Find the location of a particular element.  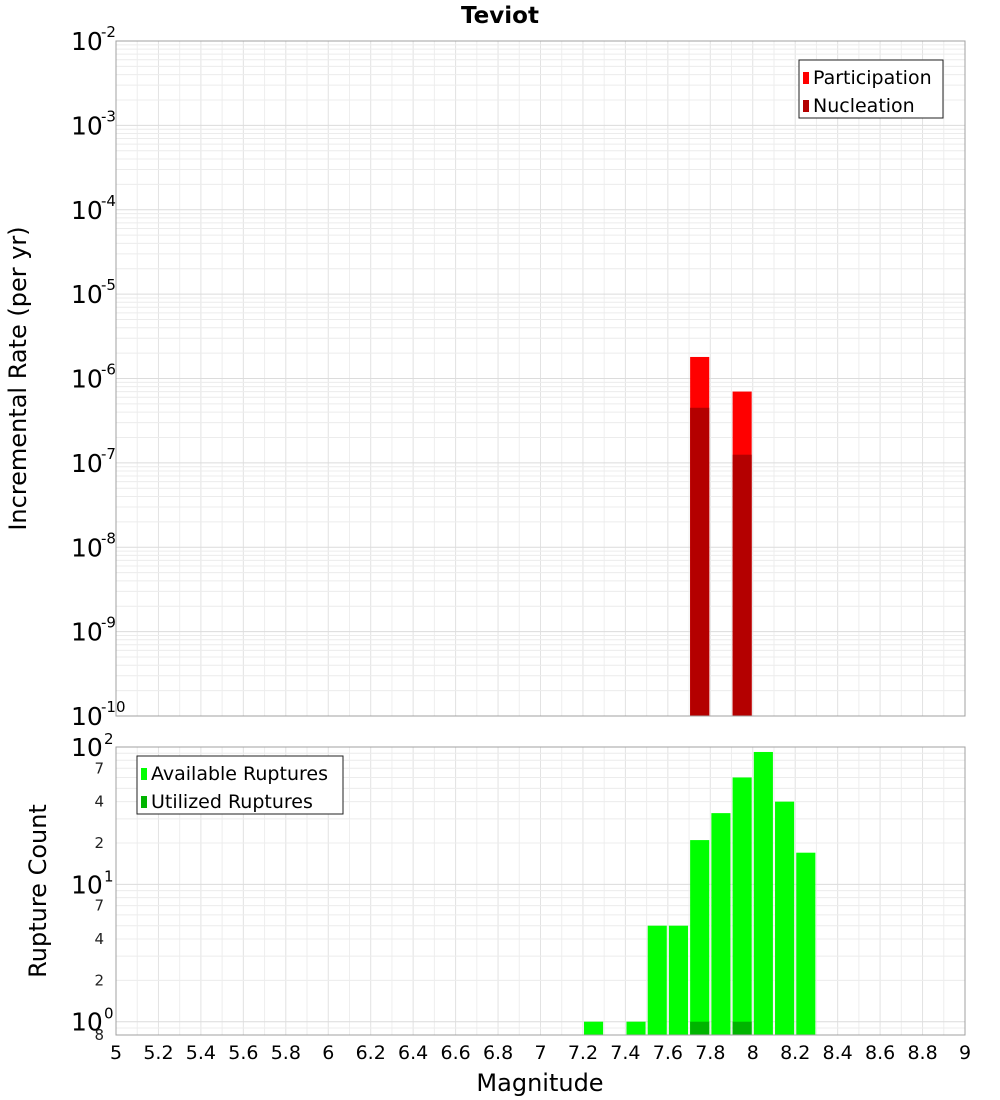

x-axis-label: Magnitude is located at coordinates (539, 1083).